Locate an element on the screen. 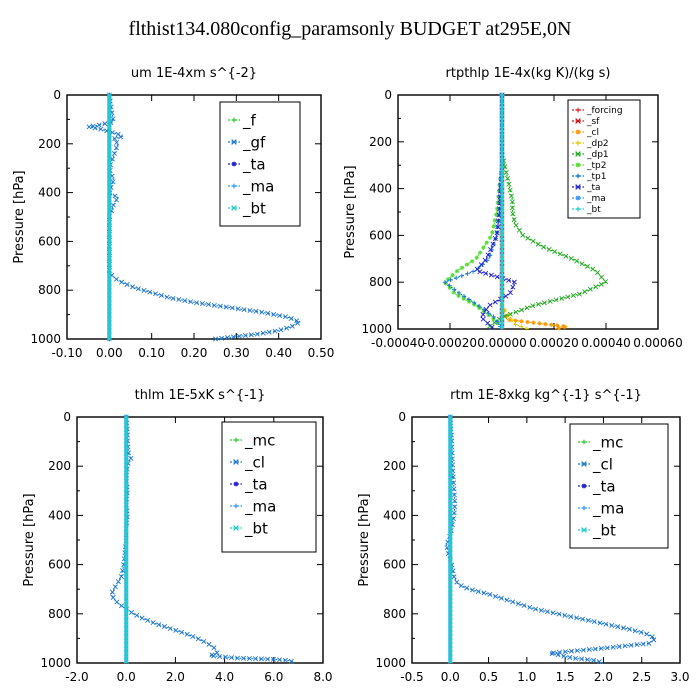 Image resolution: width=700 pixels, height=700 pixels. x-tick-label: -0.5 is located at coordinates (411, 677).